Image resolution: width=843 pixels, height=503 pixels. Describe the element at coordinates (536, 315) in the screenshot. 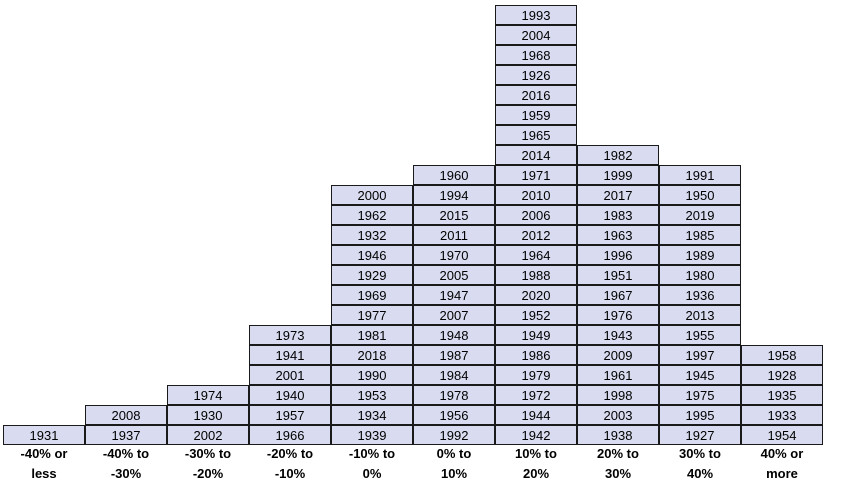

I see `year-cell: 1952` at that location.